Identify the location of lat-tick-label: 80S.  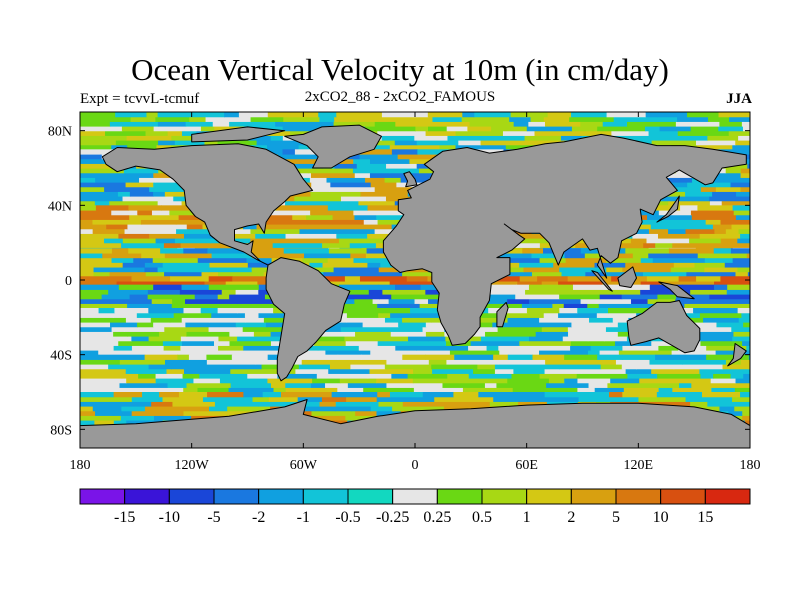
(61, 430).